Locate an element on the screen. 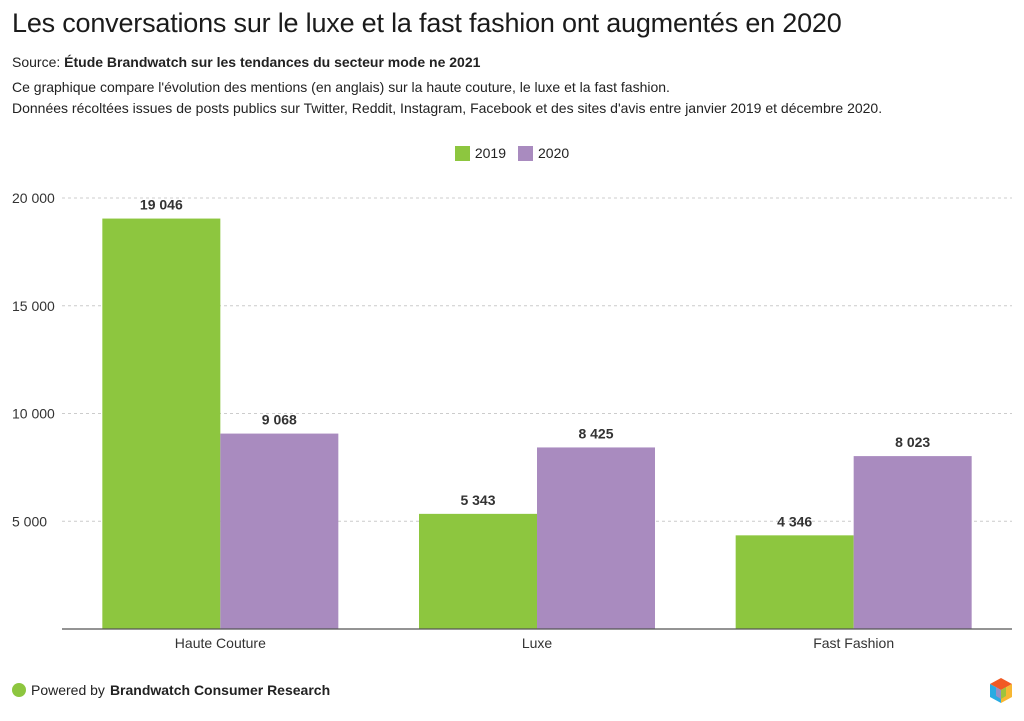  legend-item-2020: 2020 is located at coordinates (543, 153).